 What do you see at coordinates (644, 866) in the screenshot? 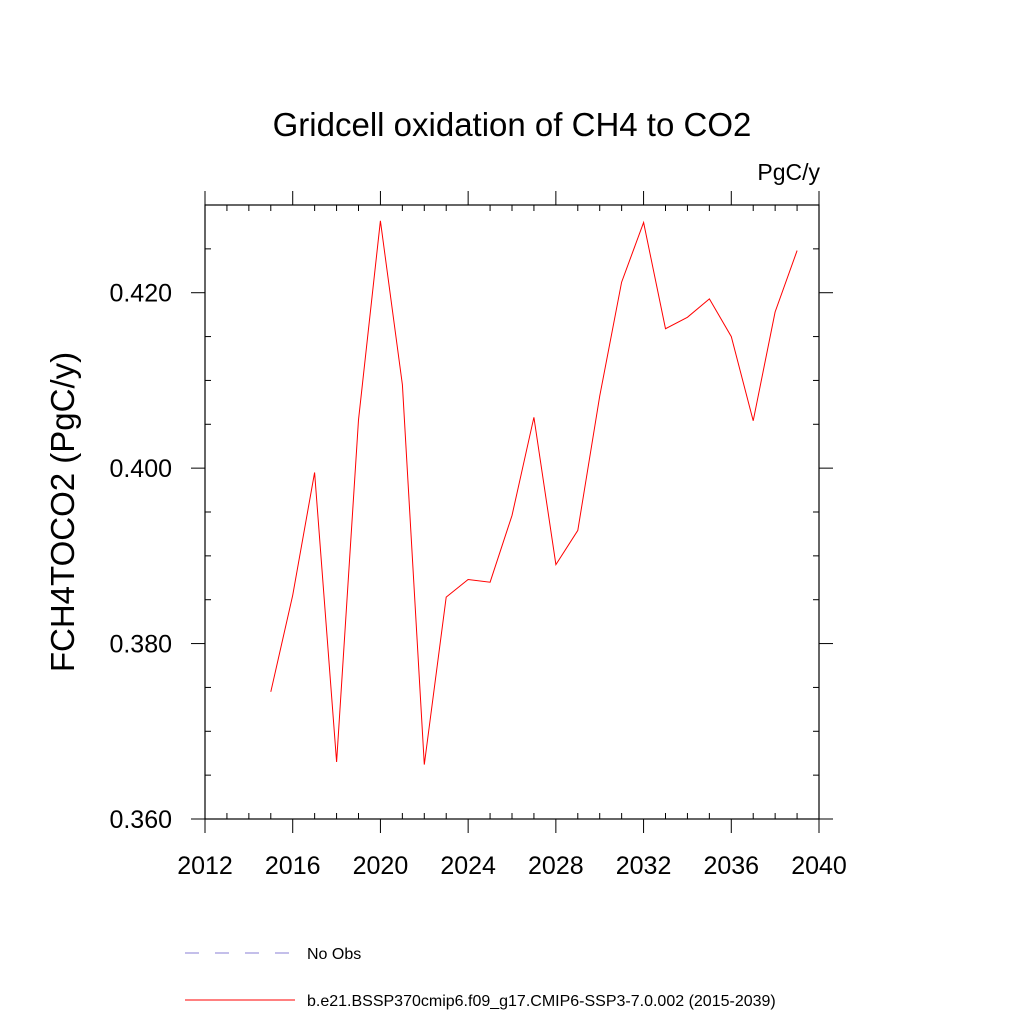
I see `x-tick-label: 2032` at bounding box center [644, 866].